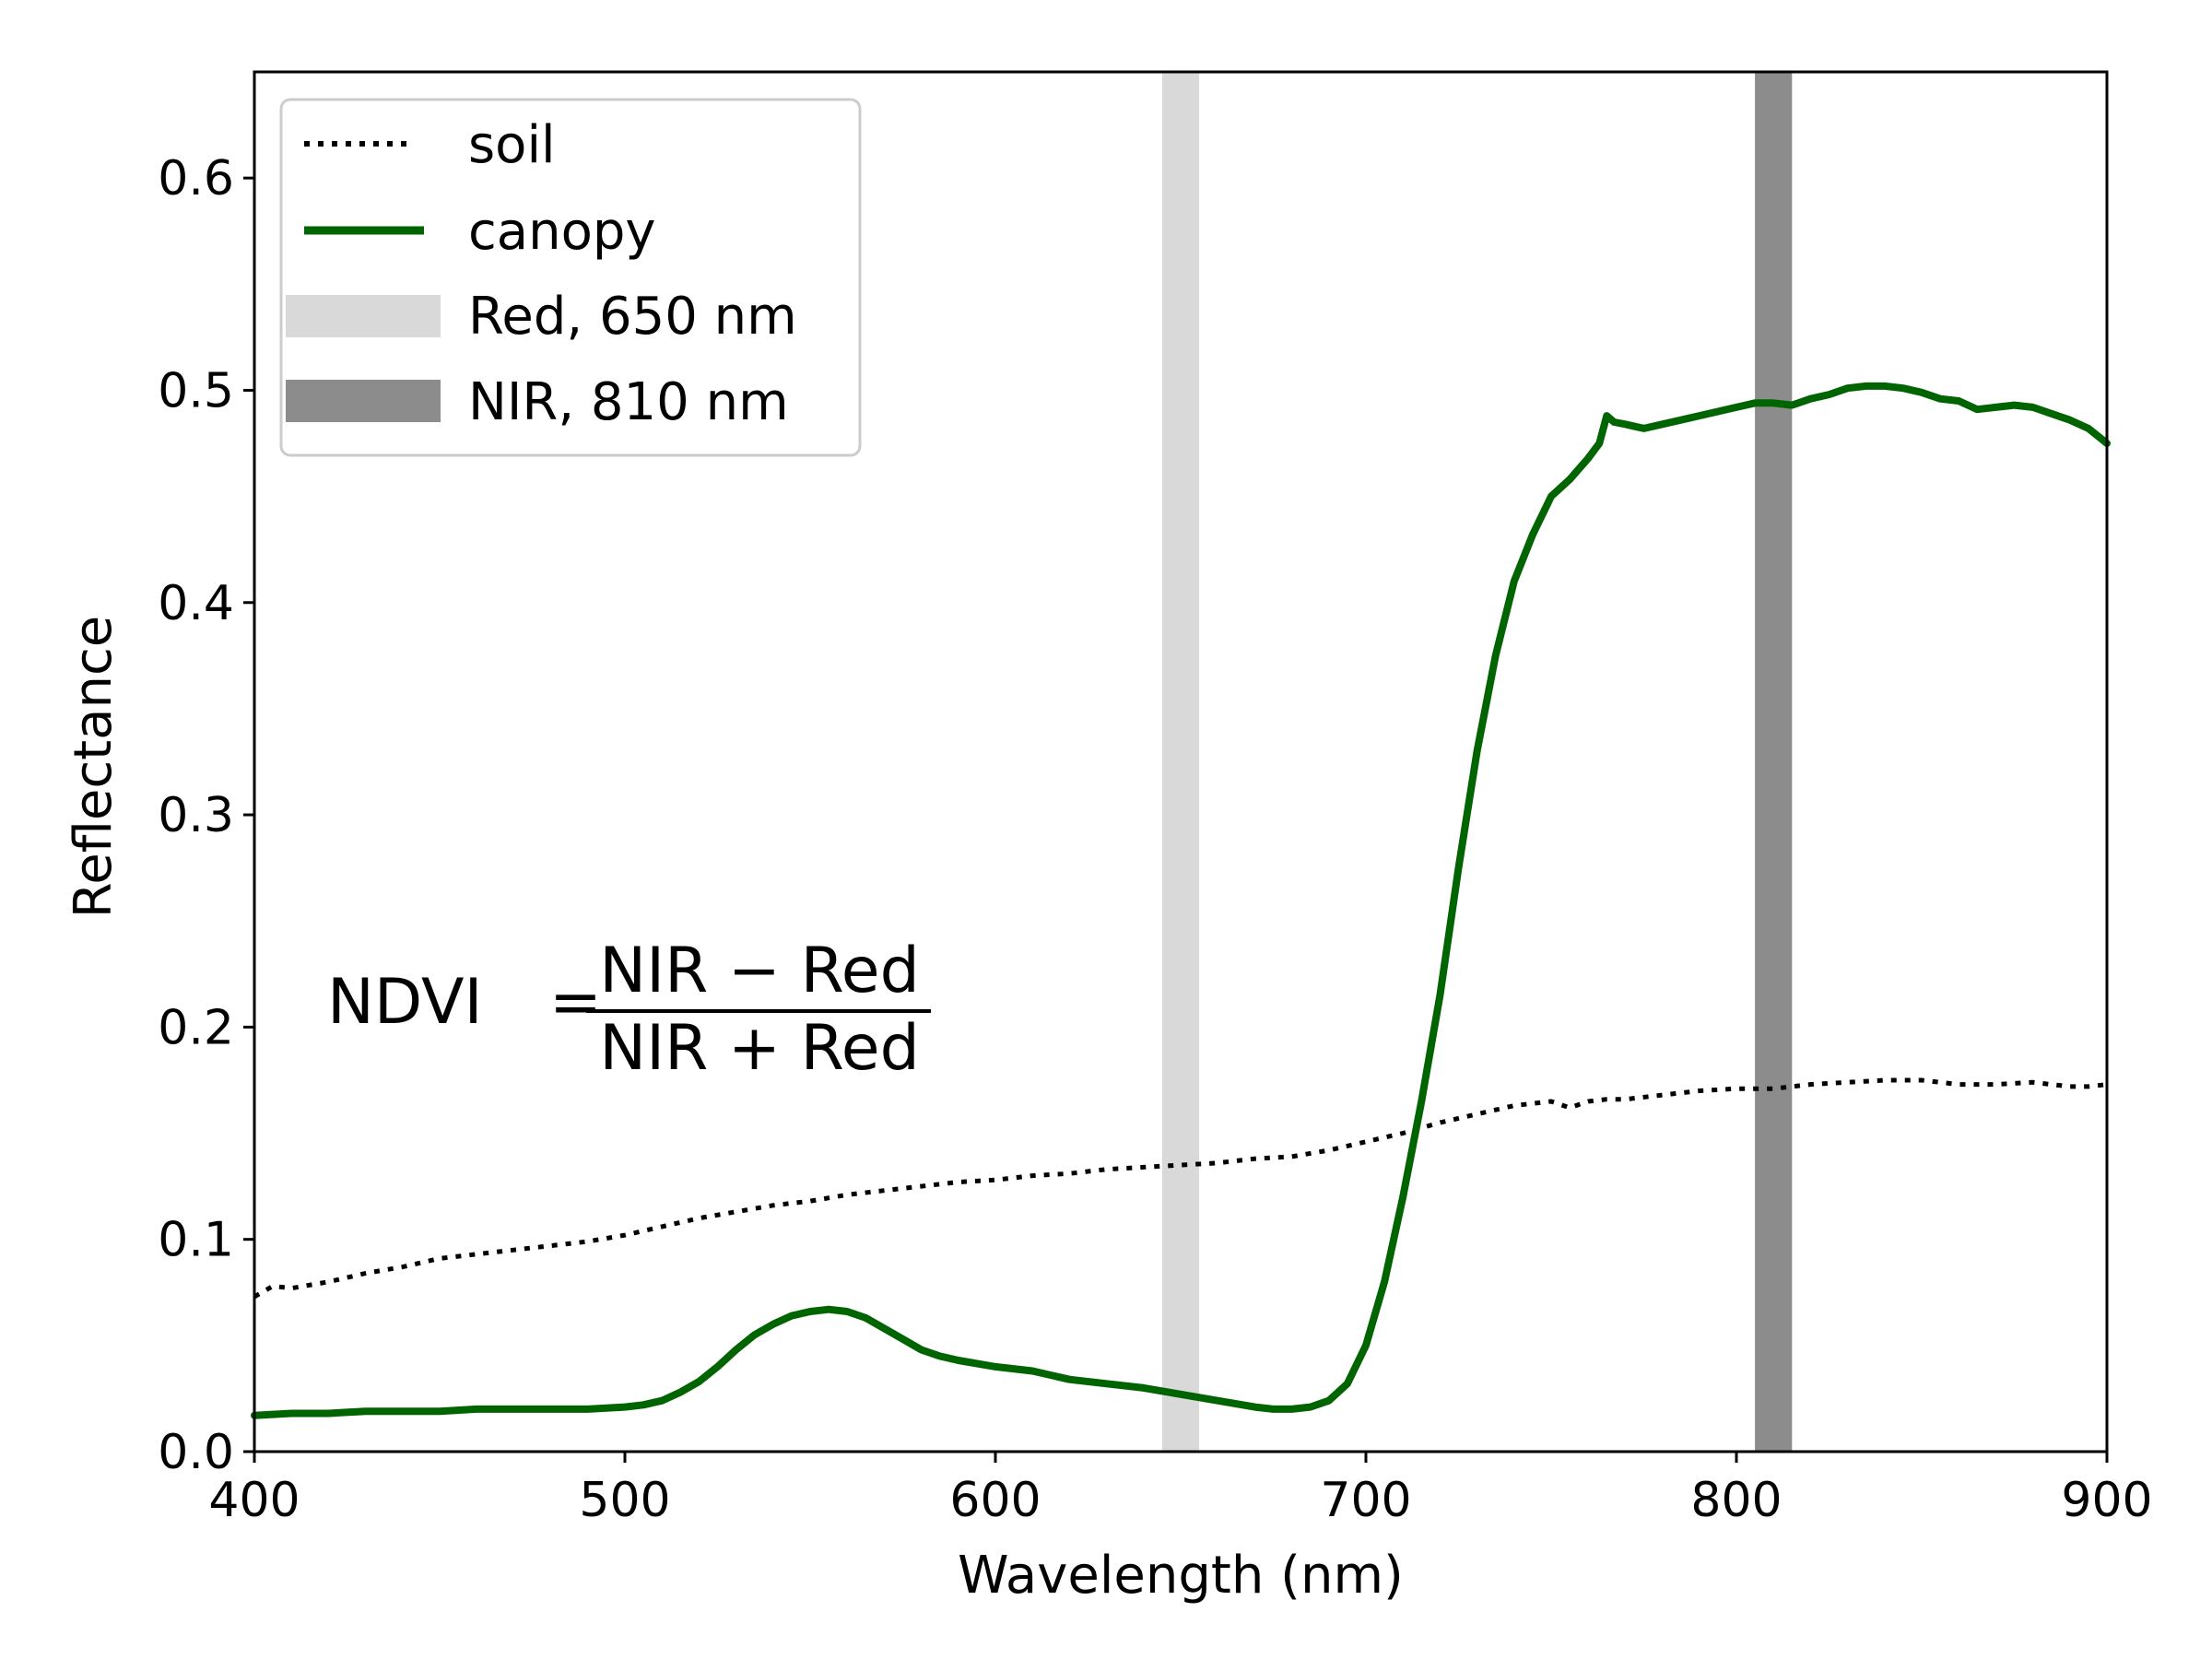  Describe the element at coordinates (759, 971) in the screenshot. I see `formula-numerator: NIR − Red` at that location.